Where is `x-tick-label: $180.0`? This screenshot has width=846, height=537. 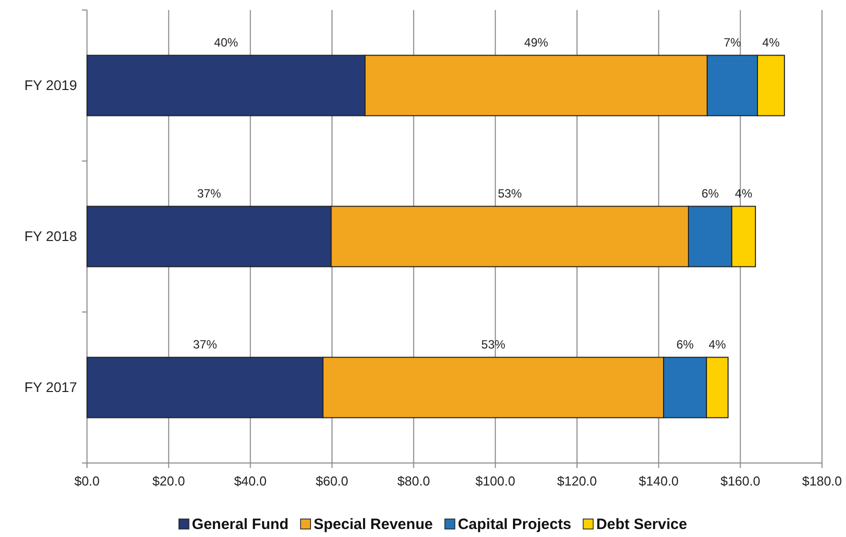
x-tick-label: $180.0 is located at coordinates (822, 480).